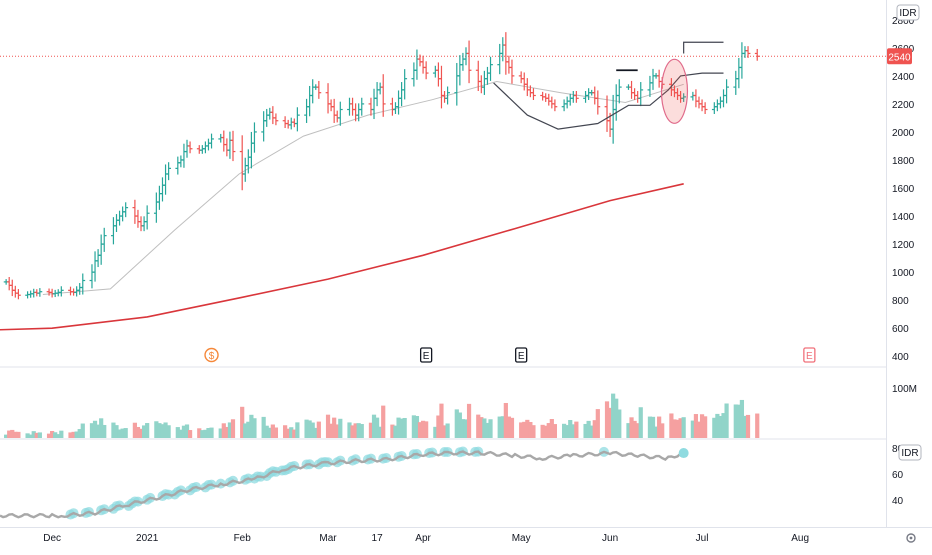 The height and width of the screenshot is (555, 932). Describe the element at coordinates (608, 101) in the screenshot. I see `cup-pattern-line` at that location.